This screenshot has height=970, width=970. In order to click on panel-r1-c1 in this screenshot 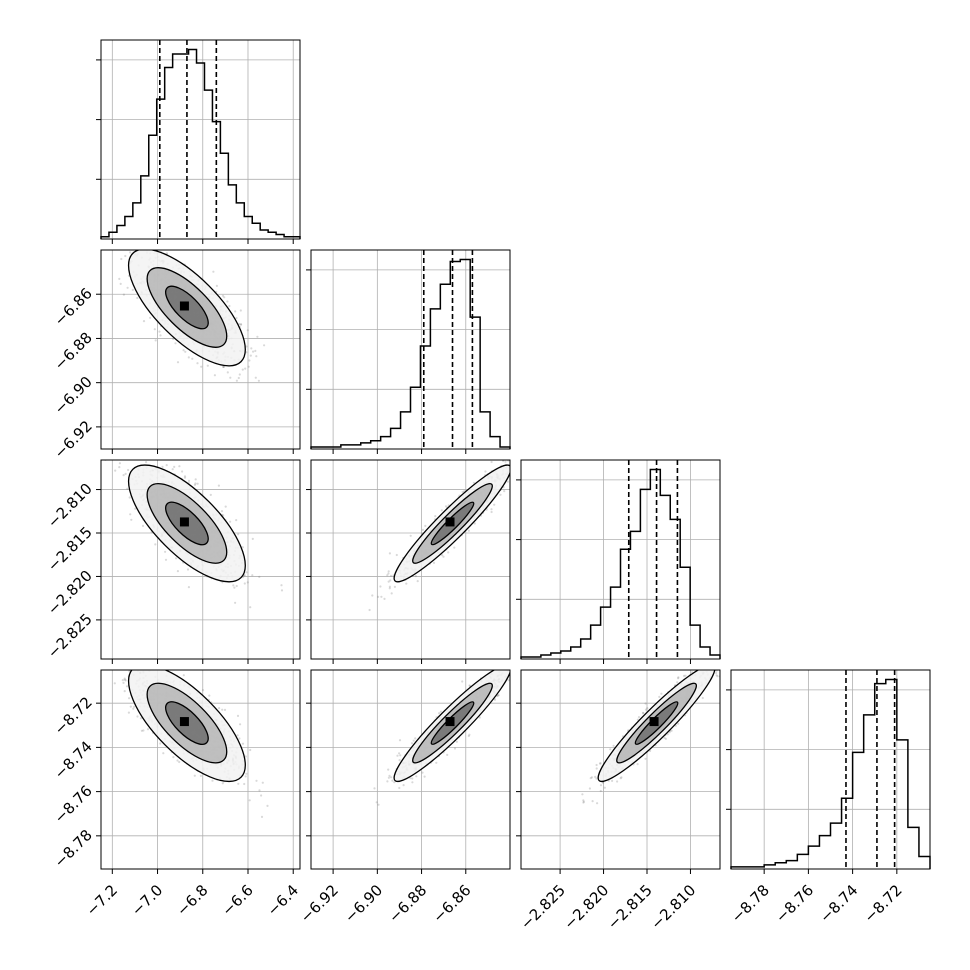, I will do `click(408, 351)`.